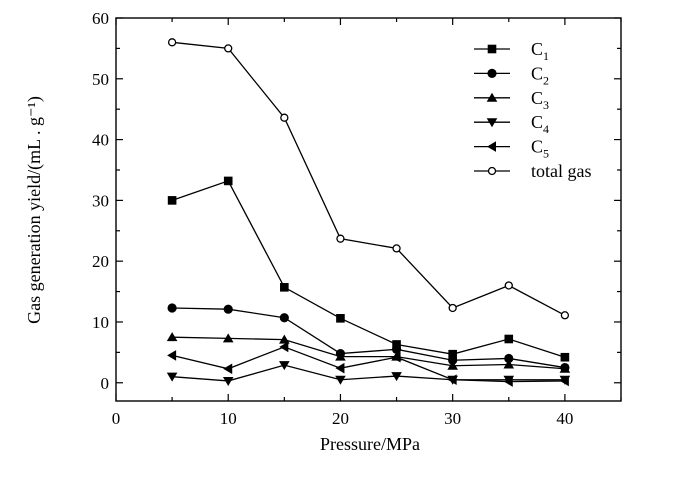 The width and height of the screenshot is (700, 481). What do you see at coordinates (546, 80) in the screenshot?
I see `legend-subscript: 2` at bounding box center [546, 80].